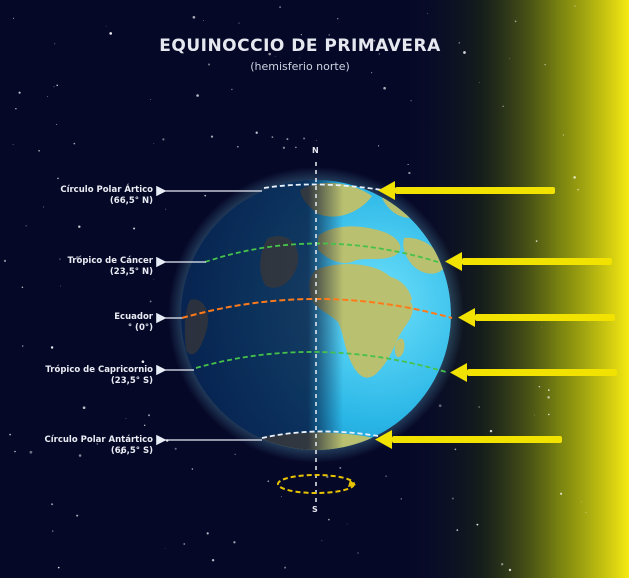 This screenshot has height=578, width=629. Describe the element at coordinates (320, 434) in the screenshot. I see `antarctic-circle-line` at that location.